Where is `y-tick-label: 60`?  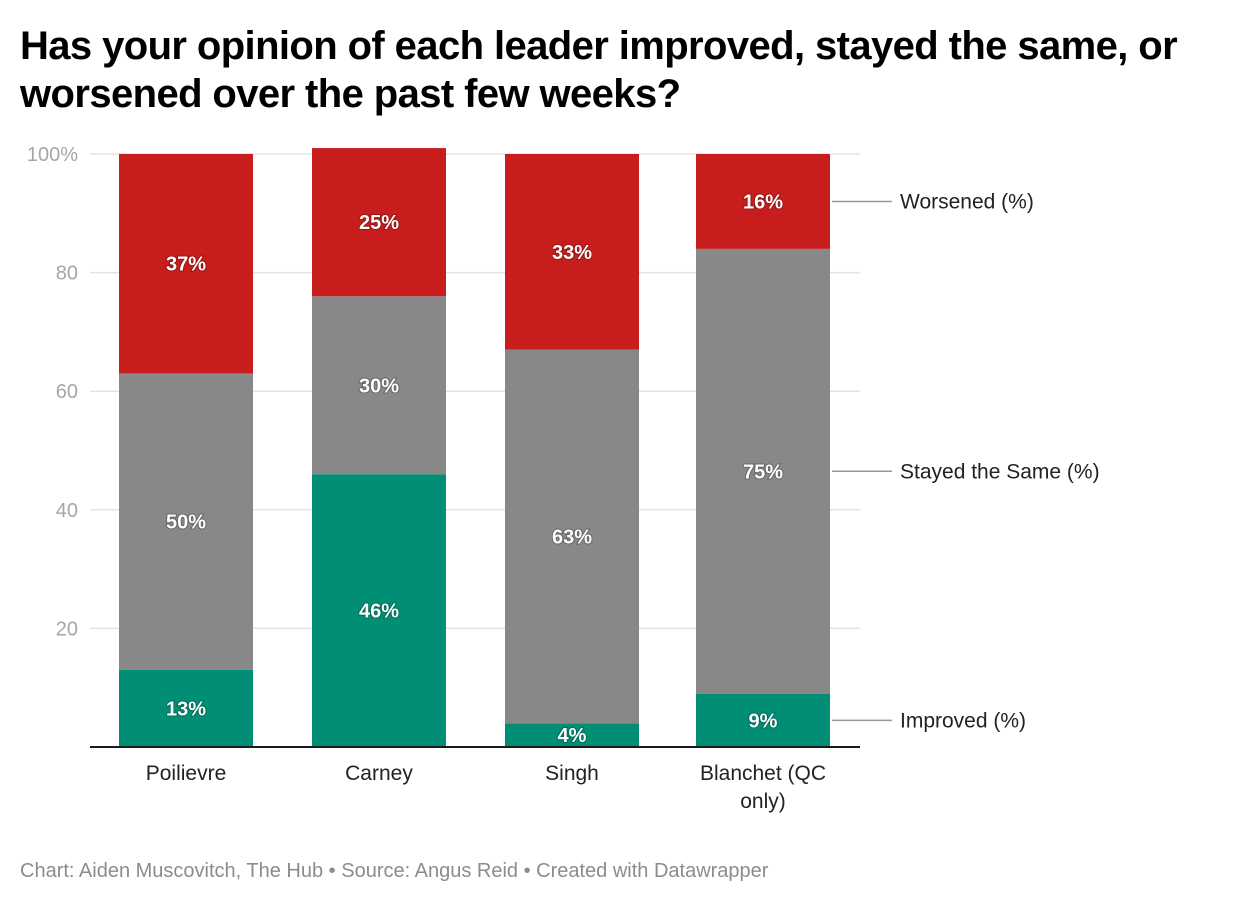 y-tick-label: 60 is located at coordinates (67, 392).